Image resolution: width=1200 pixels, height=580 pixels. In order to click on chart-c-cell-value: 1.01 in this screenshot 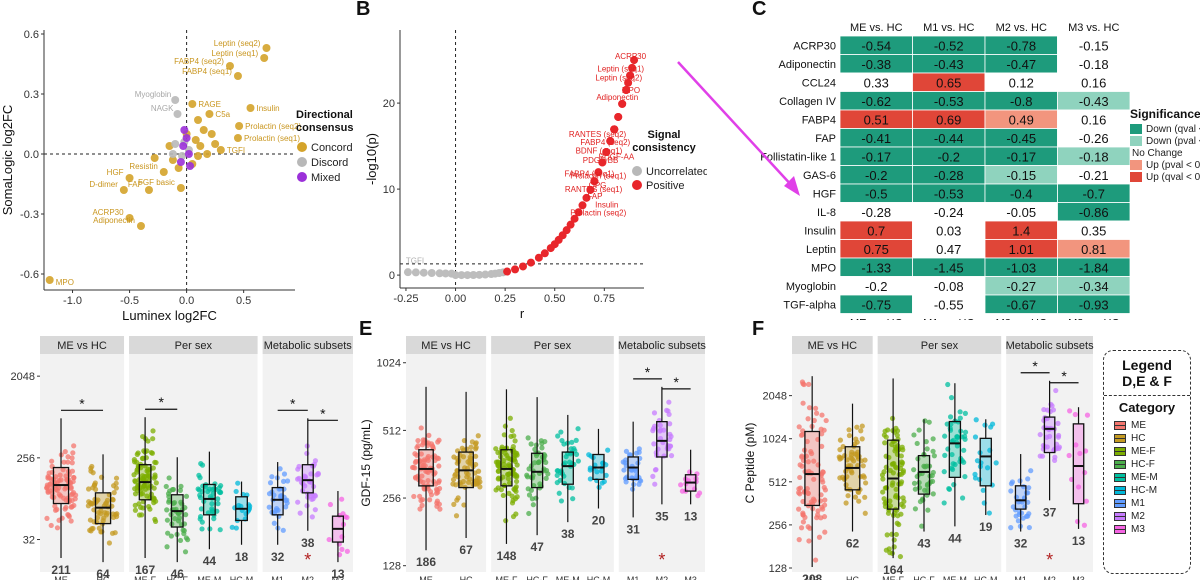, I will do `click(1021, 249)`.